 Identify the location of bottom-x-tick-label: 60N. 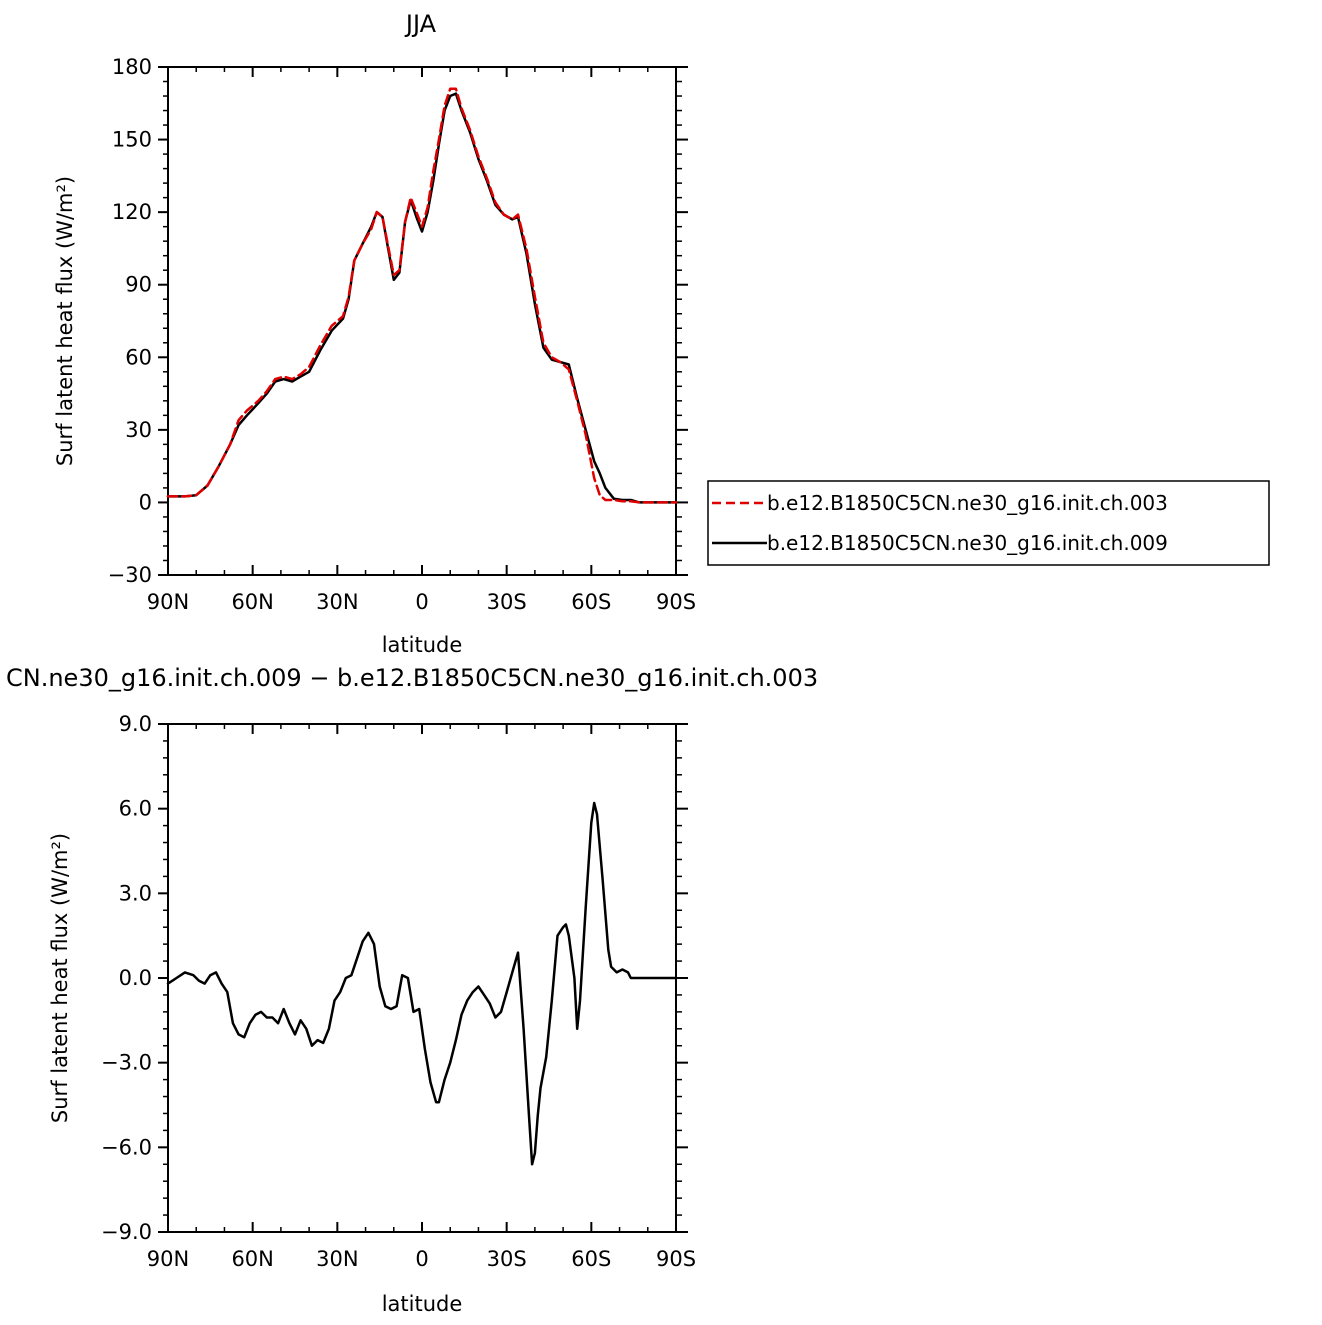
(252, 1259).